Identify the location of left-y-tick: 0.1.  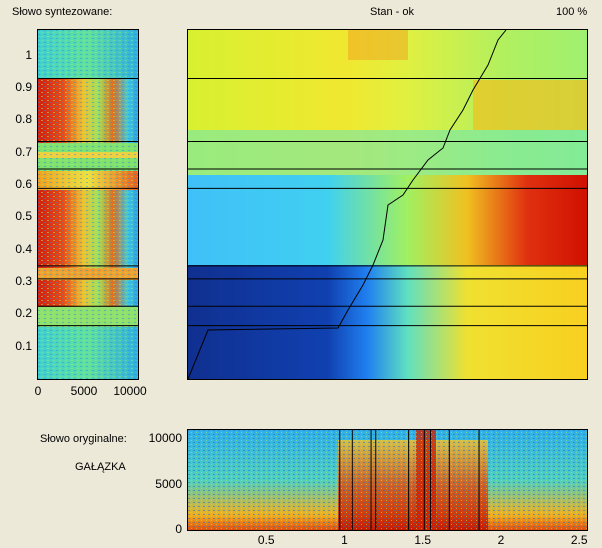
(23, 345).